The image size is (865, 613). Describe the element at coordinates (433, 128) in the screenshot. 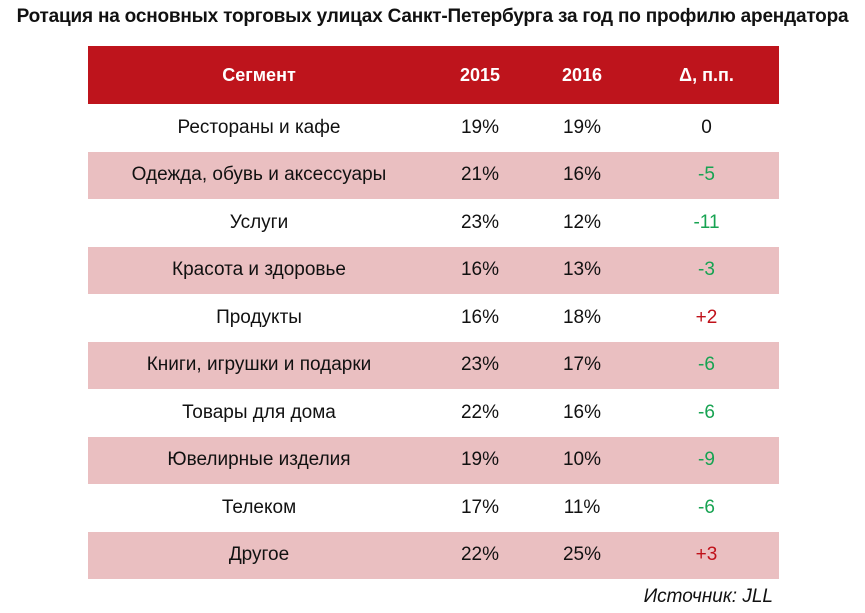

I see `table-row: Рестораны и кафе 19% 19% 0` at that location.